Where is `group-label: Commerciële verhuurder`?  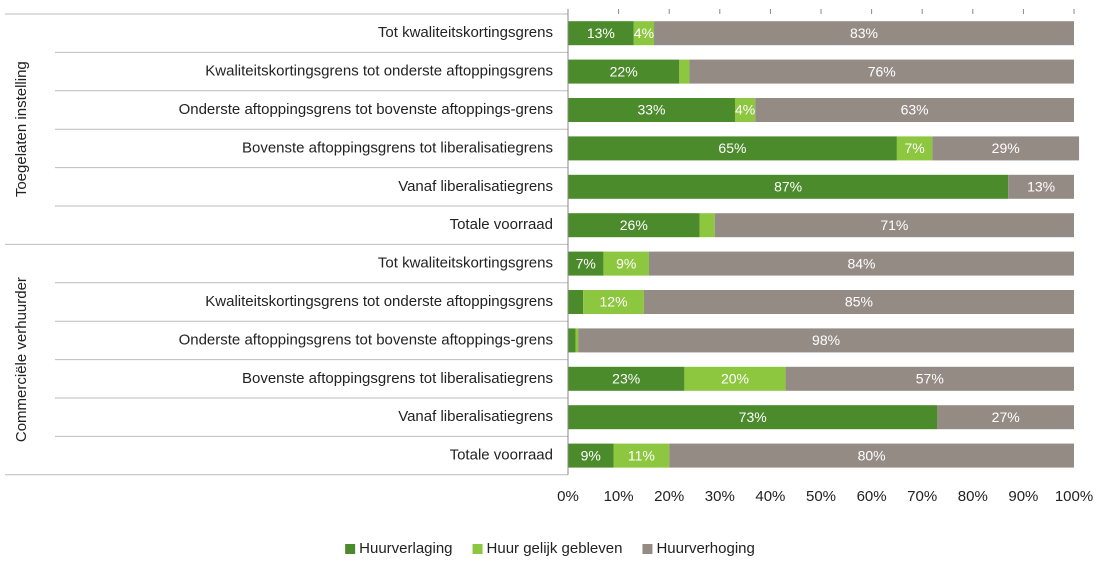 group-label: Commerciële verhuurder is located at coordinates (21, 359).